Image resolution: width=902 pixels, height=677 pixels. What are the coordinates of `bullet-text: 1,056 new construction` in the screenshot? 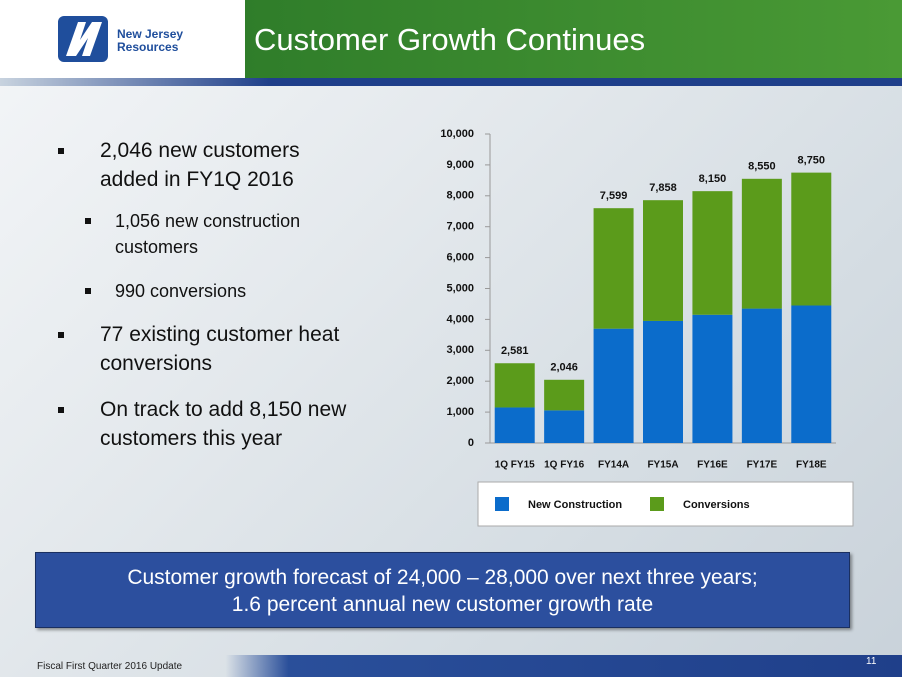 It's located at (208, 221).